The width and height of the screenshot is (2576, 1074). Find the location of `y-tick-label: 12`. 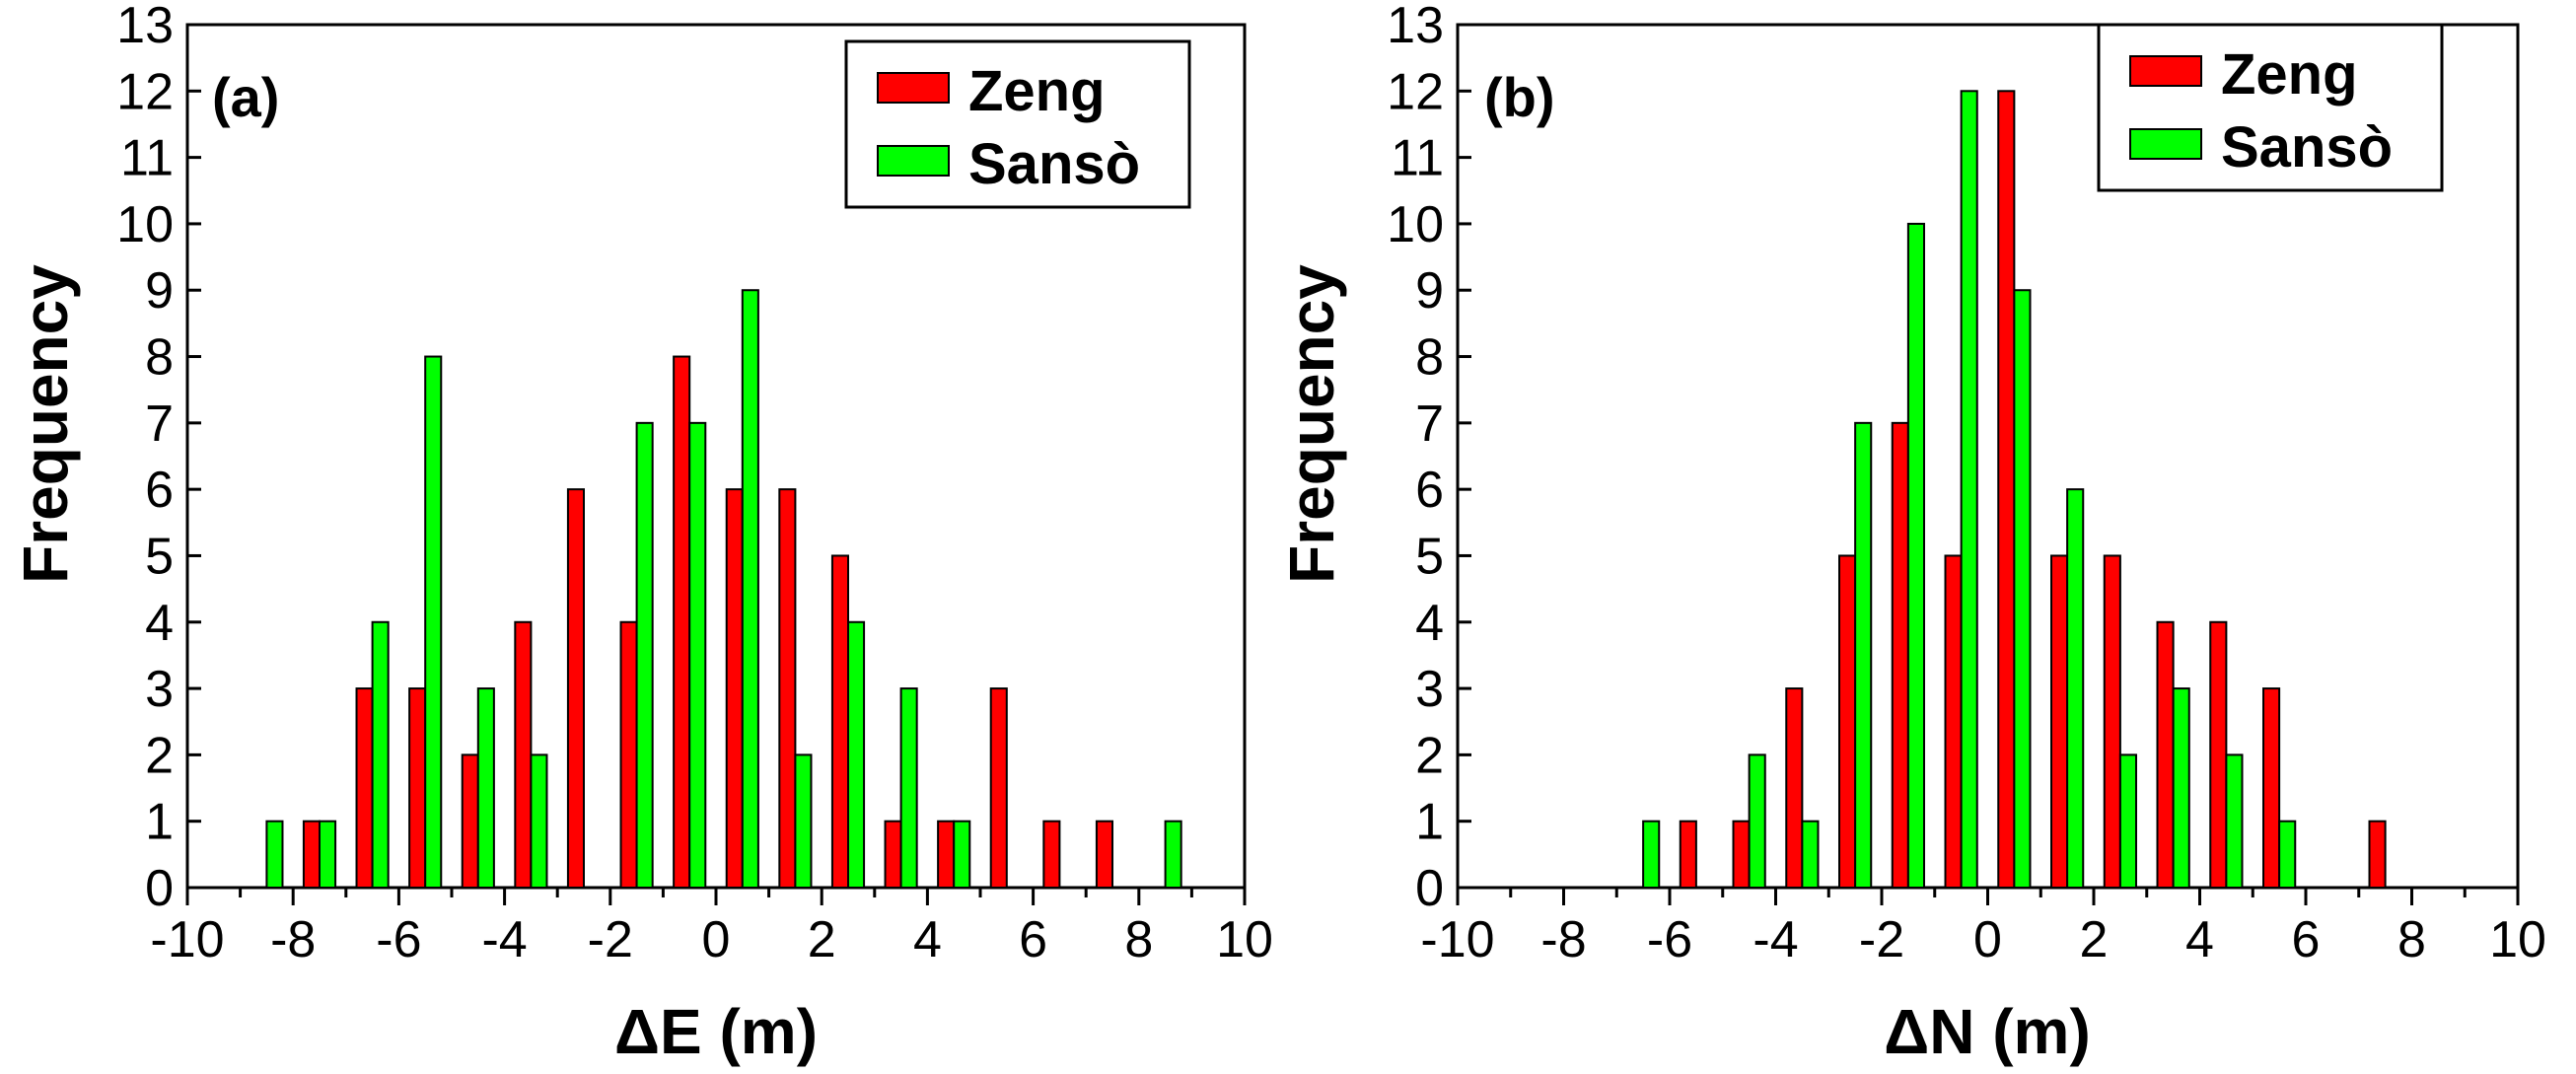

y-tick-label: 12 is located at coordinates (1415, 91).